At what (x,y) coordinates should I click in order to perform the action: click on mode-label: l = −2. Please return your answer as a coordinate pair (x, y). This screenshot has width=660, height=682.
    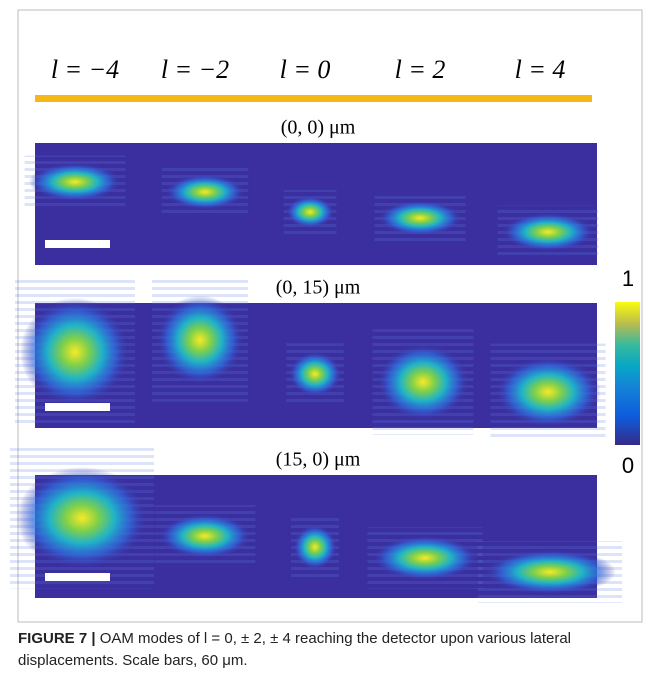
    Looking at the image, I should click on (195, 69).